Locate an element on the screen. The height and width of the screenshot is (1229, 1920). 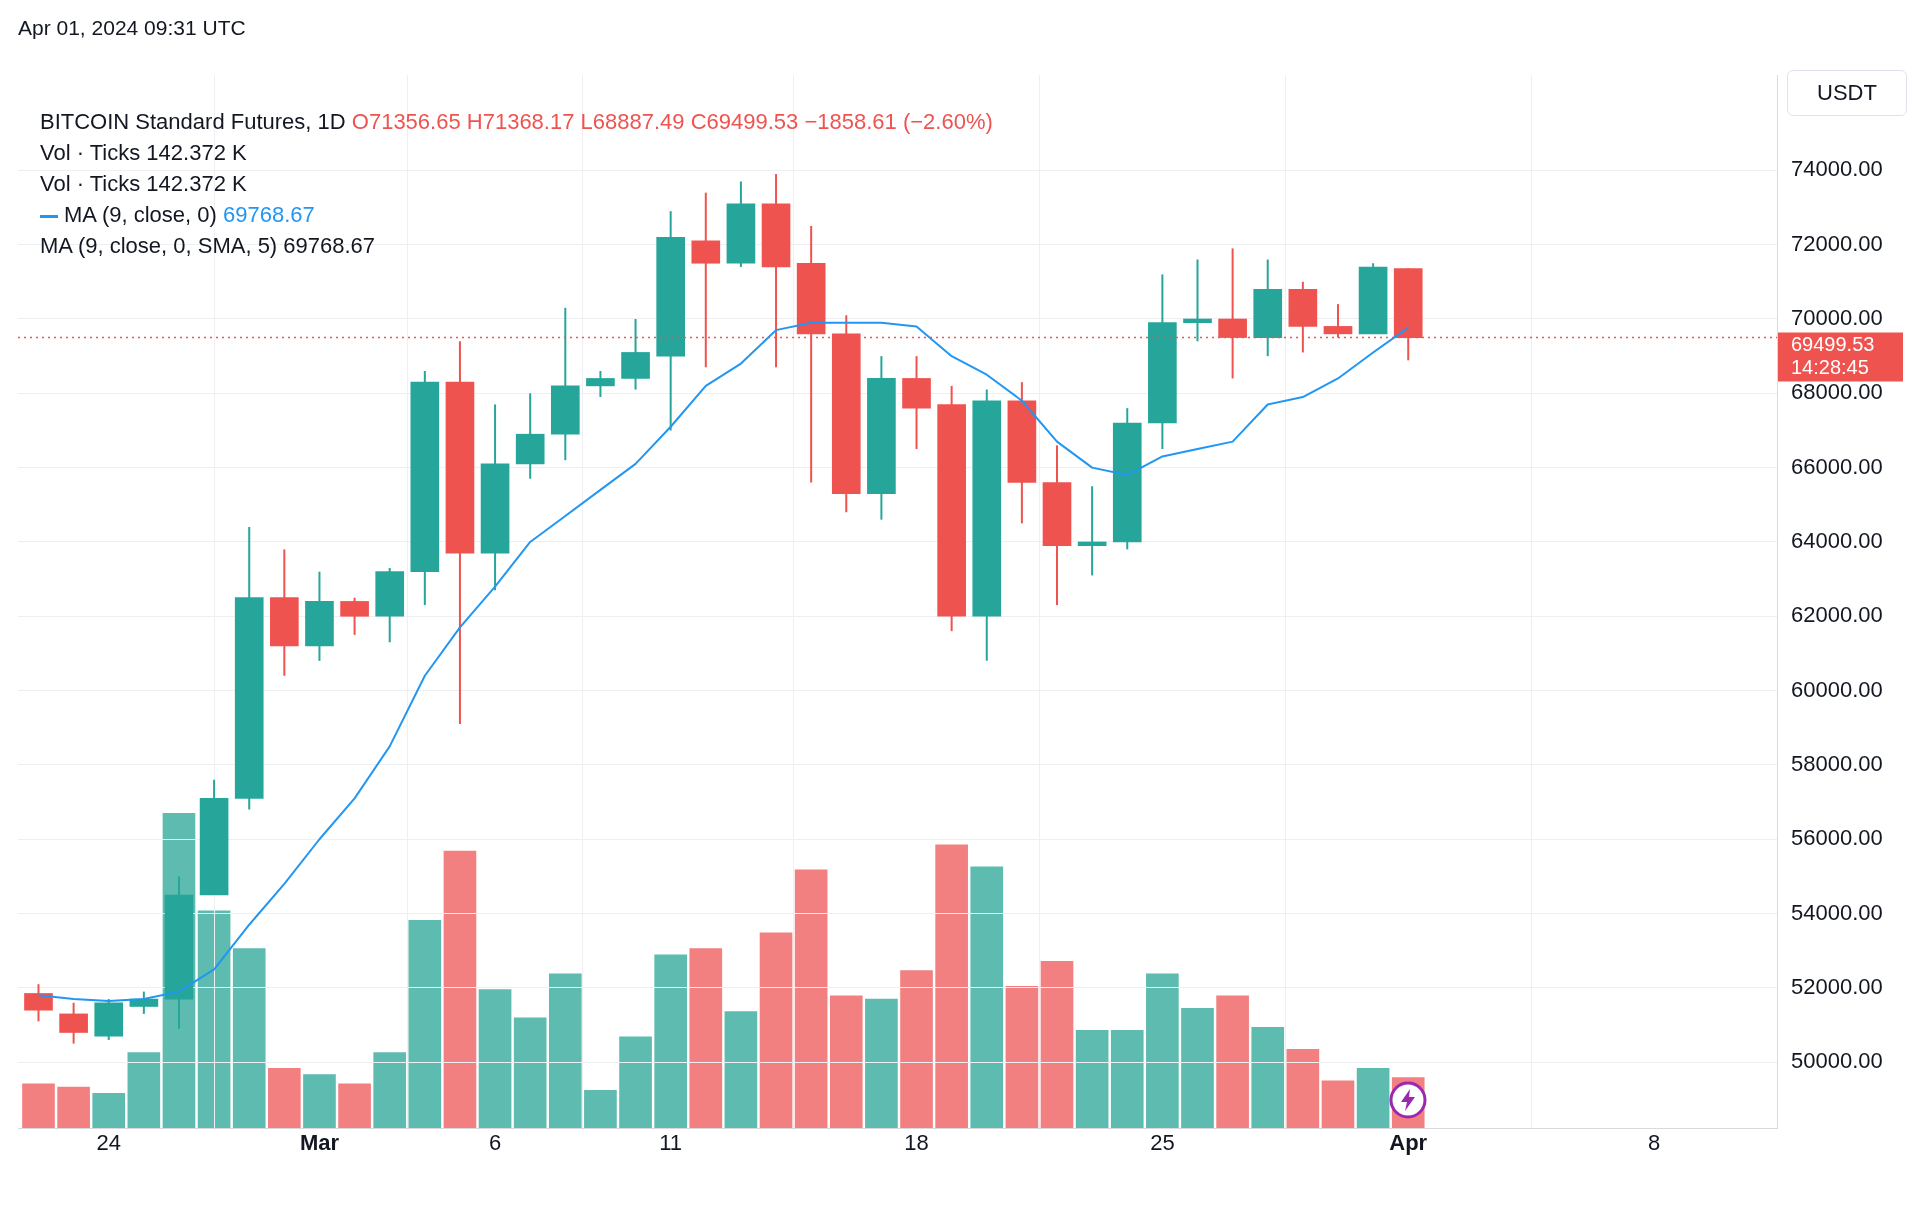
y-tick-label: 66000.00 is located at coordinates (1837, 466).